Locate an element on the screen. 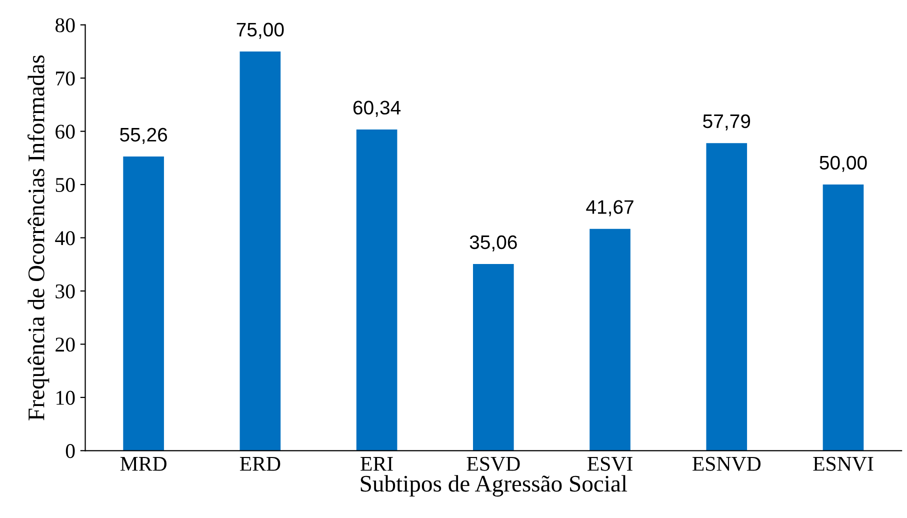  data-label: 60,34 is located at coordinates (377, 108).